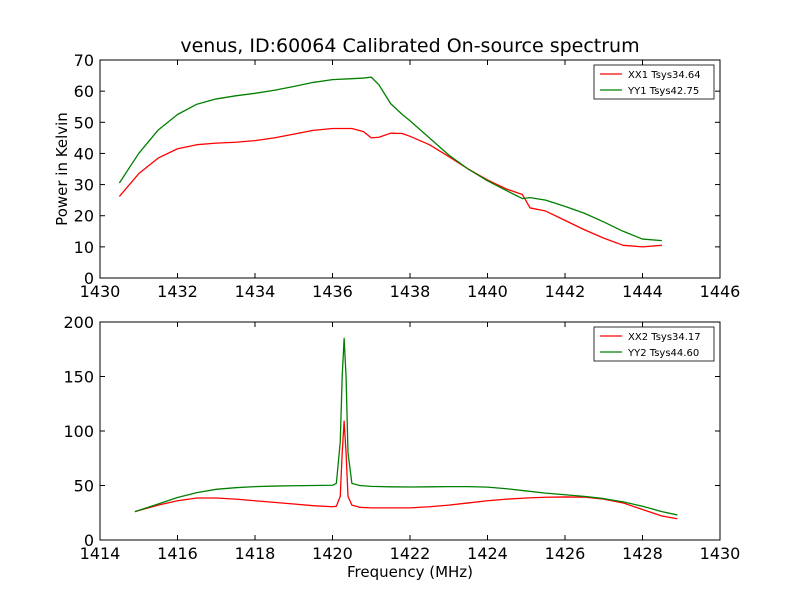 The image size is (800, 600). I want to click on x-tick-label: 1436, so click(332, 291).